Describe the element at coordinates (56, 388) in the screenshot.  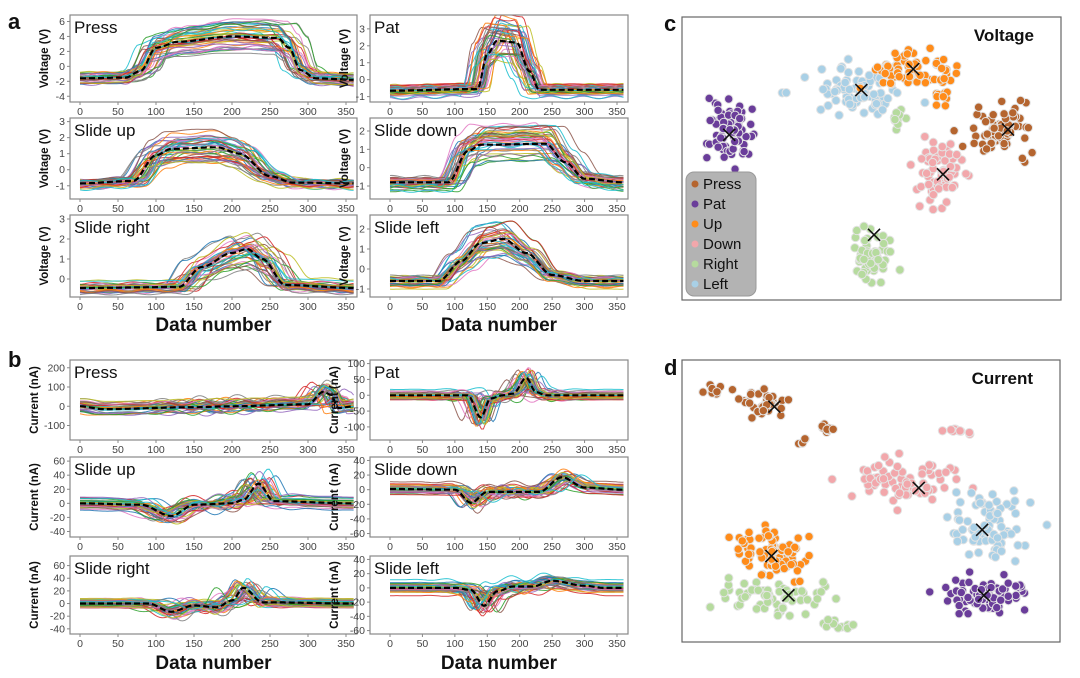
I see `y-tick-label: 100` at that location.